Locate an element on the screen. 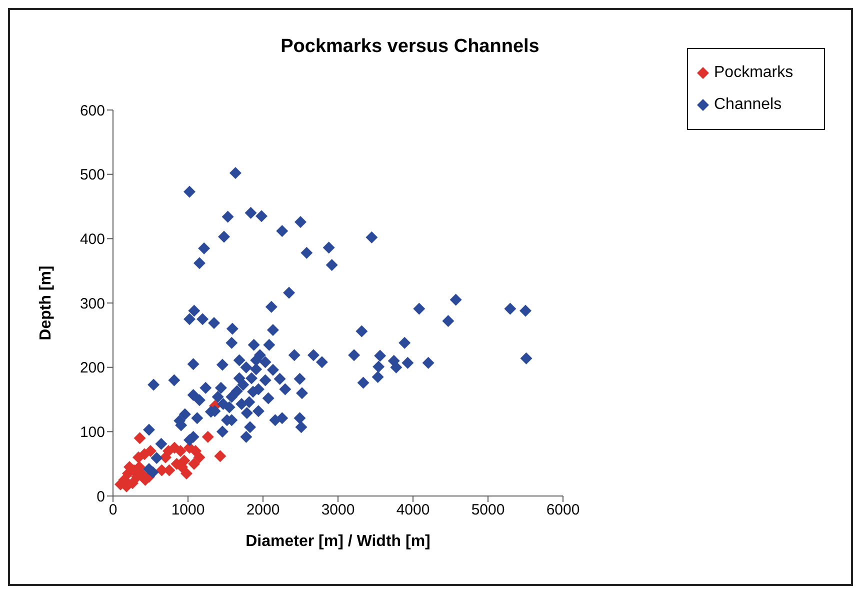 This screenshot has width=863, height=594. y-tick-label: 500 is located at coordinates (92, 175).